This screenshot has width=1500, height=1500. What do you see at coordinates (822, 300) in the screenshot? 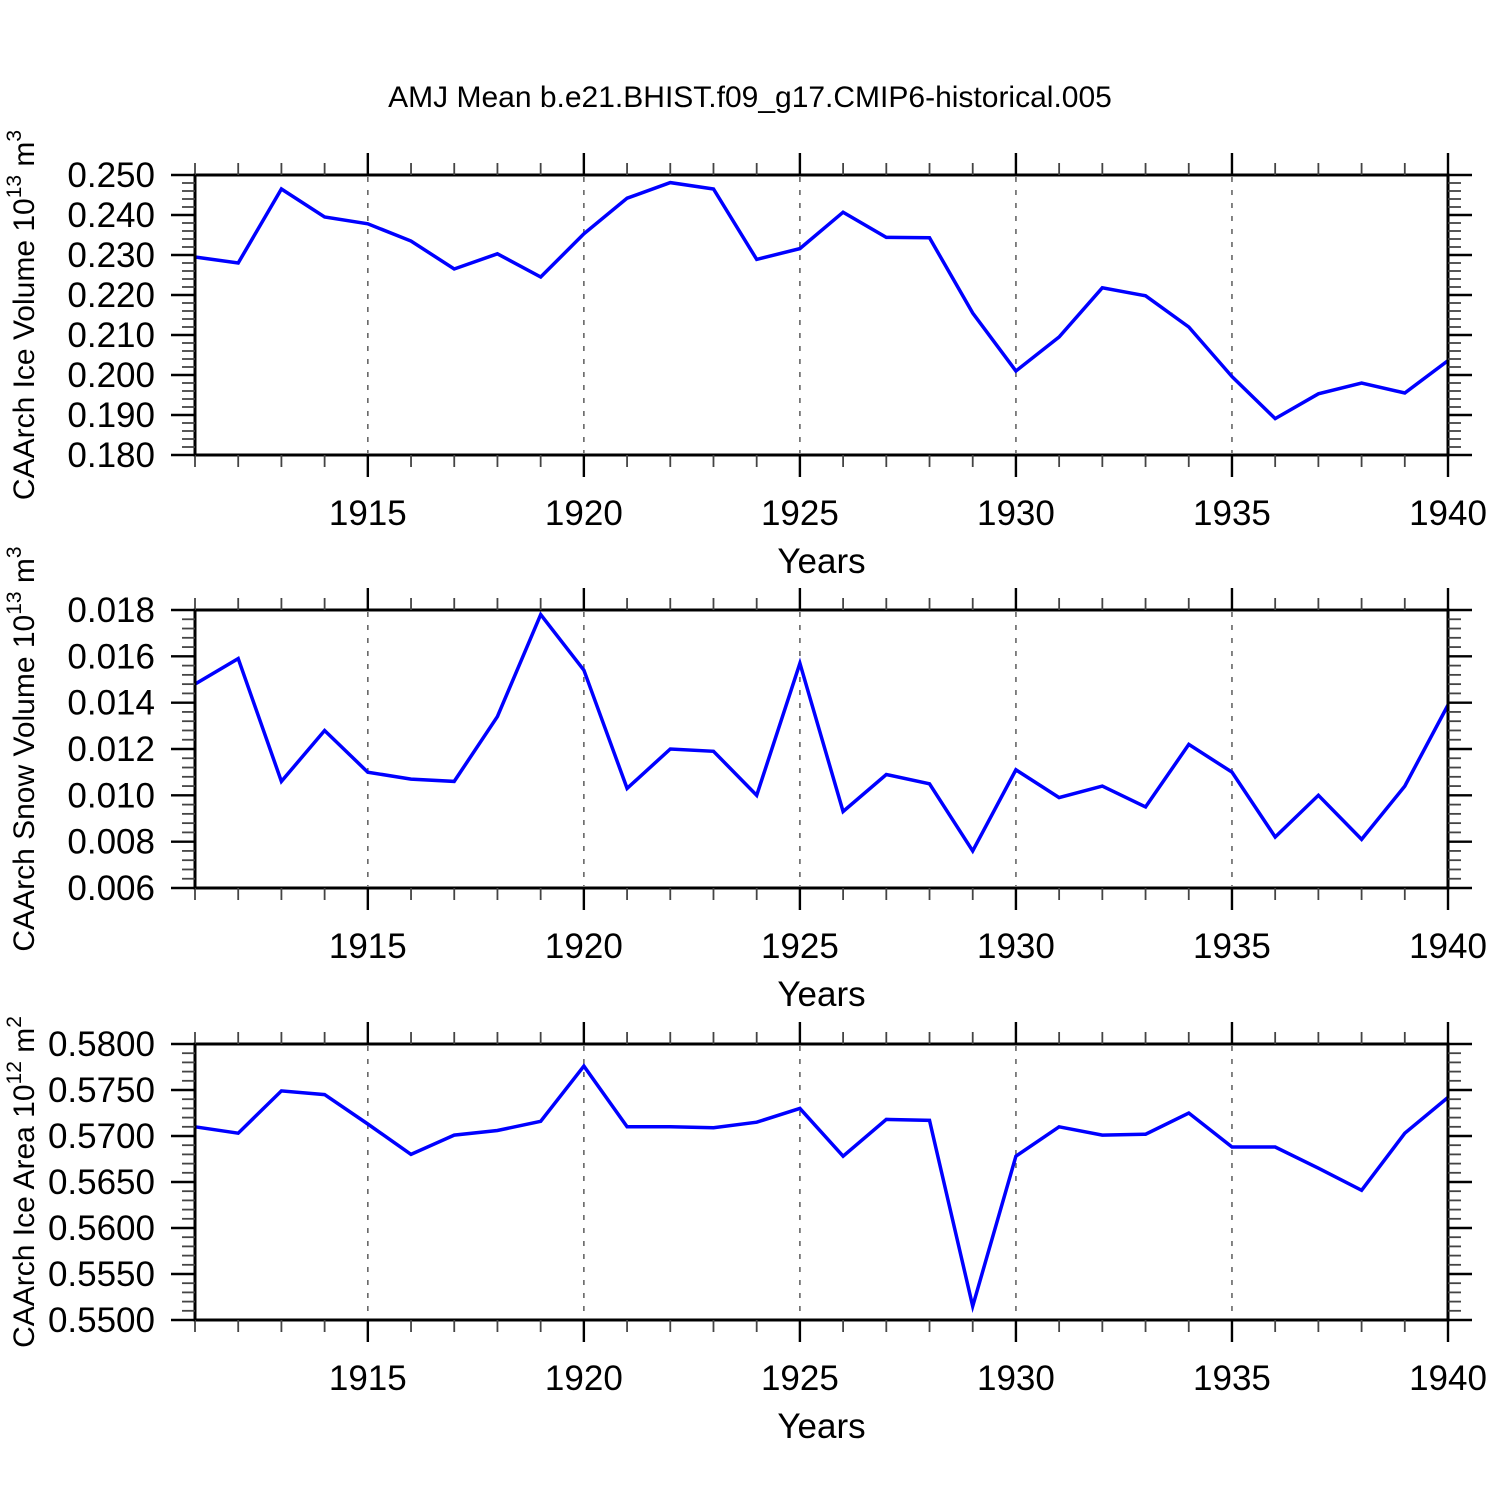
I see `series-line-ice-volume` at bounding box center [822, 300].